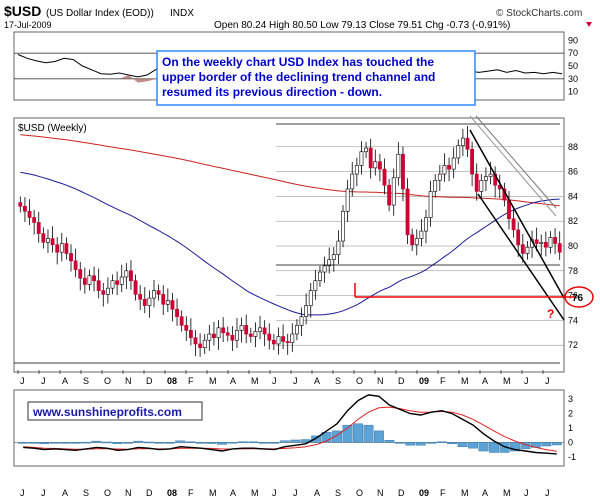 This screenshot has width=600, height=500. Describe the element at coordinates (547, 493) in the screenshot. I see `macd-x-label: J` at that location.